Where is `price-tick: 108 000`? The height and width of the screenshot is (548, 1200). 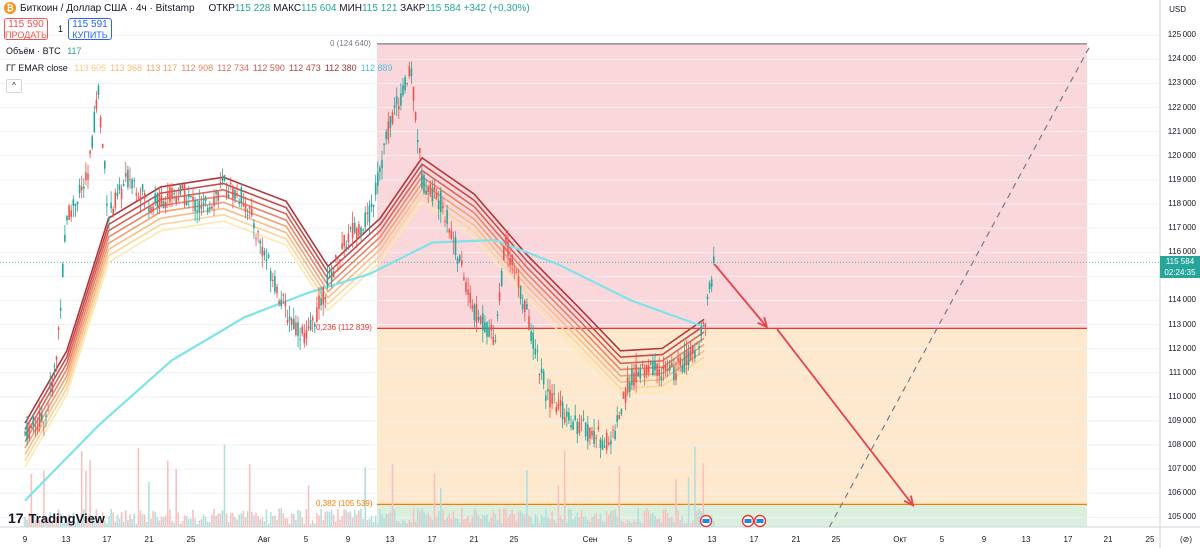 price-tick: 108 000 is located at coordinates (1181, 445).